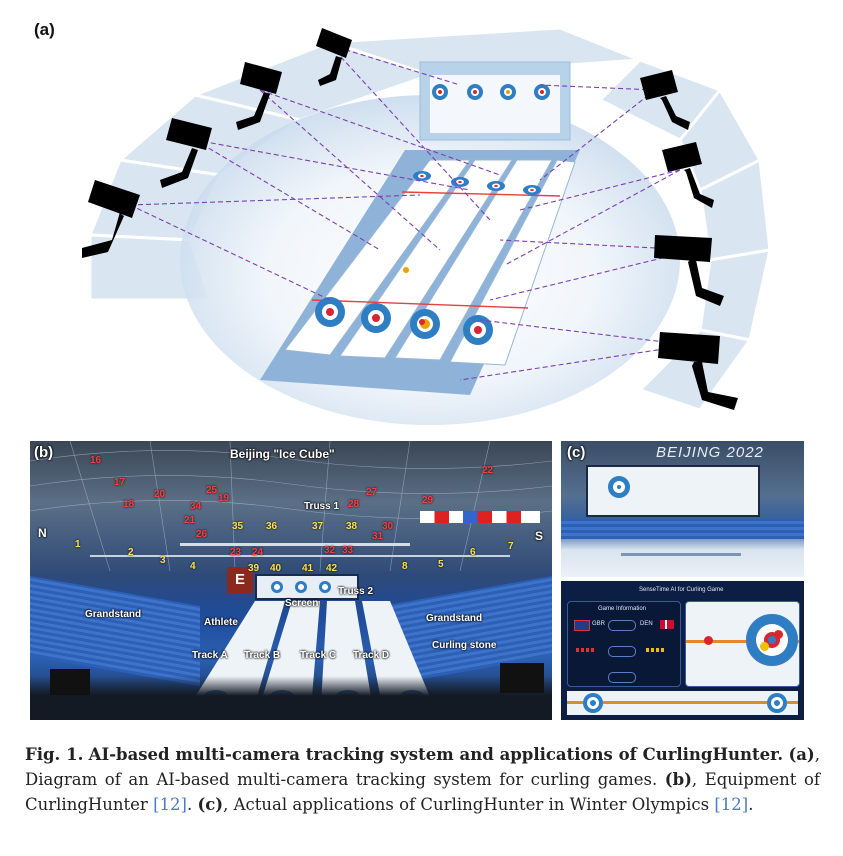 This screenshot has width=843, height=856. Describe the element at coordinates (348, 550) in the screenshot. I see `camera-number: 33` at that location.